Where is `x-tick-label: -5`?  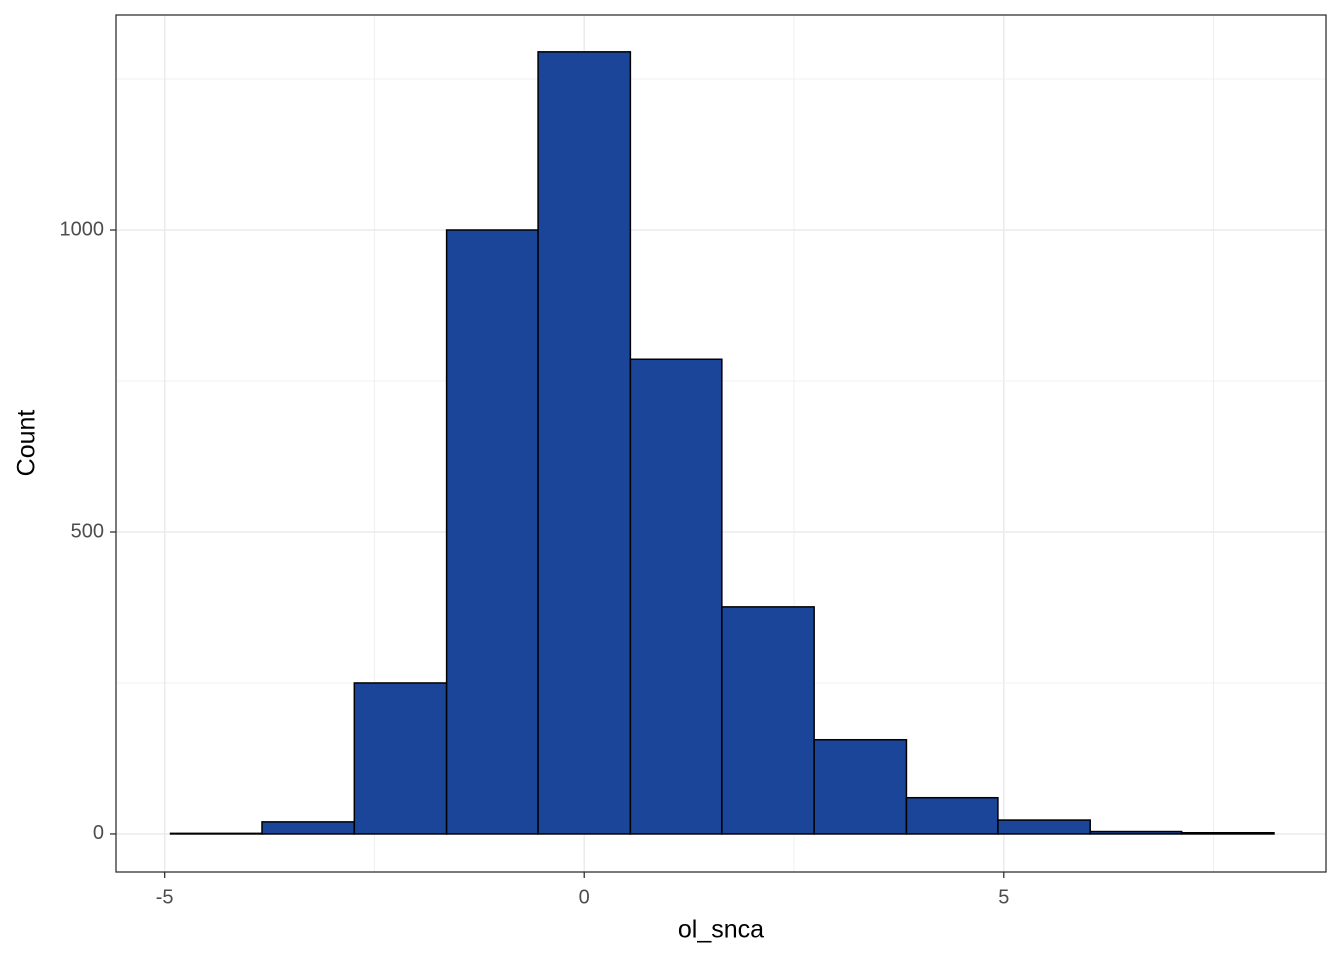 x-tick-label: -5 is located at coordinates (165, 897).